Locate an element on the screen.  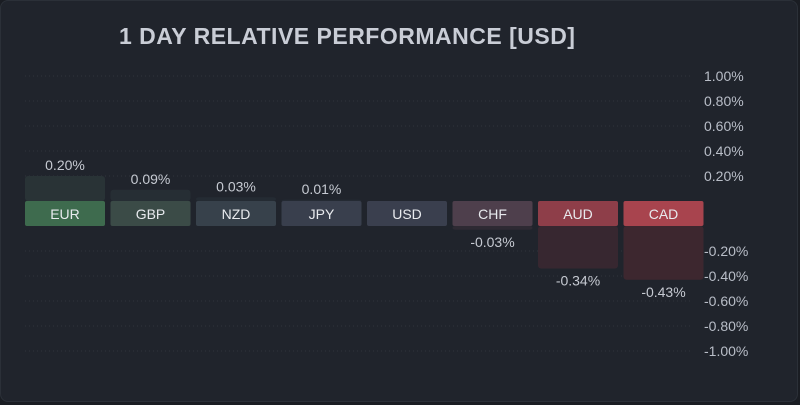
data-label: 0.20% is located at coordinates (65, 165).